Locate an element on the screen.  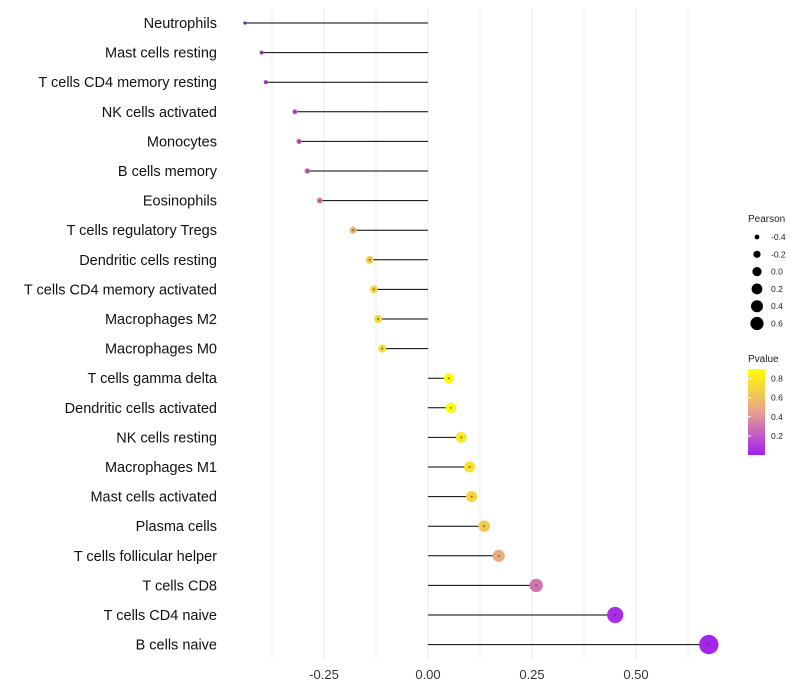
size-legend-label: -0.2 is located at coordinates (778, 254).